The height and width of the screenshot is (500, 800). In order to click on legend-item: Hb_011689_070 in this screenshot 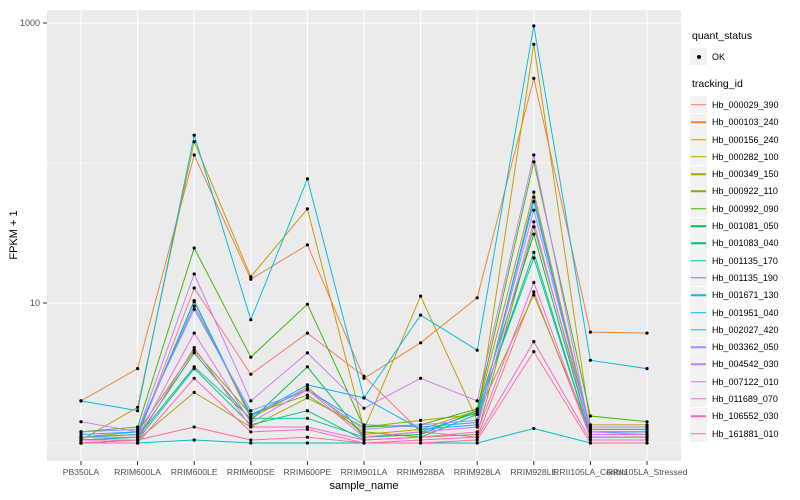, I will do `click(744, 399)`.